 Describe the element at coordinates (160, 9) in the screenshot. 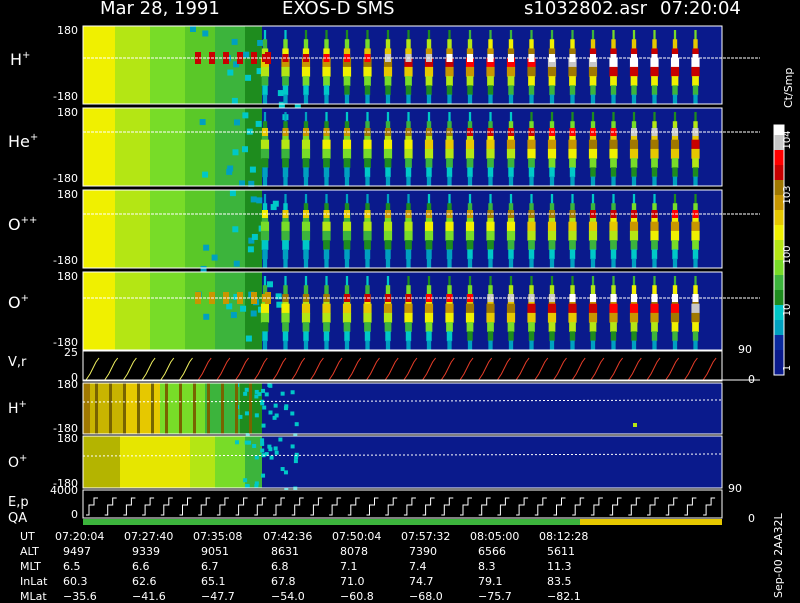

I see `header-date: Mar 28, 1991` at that location.